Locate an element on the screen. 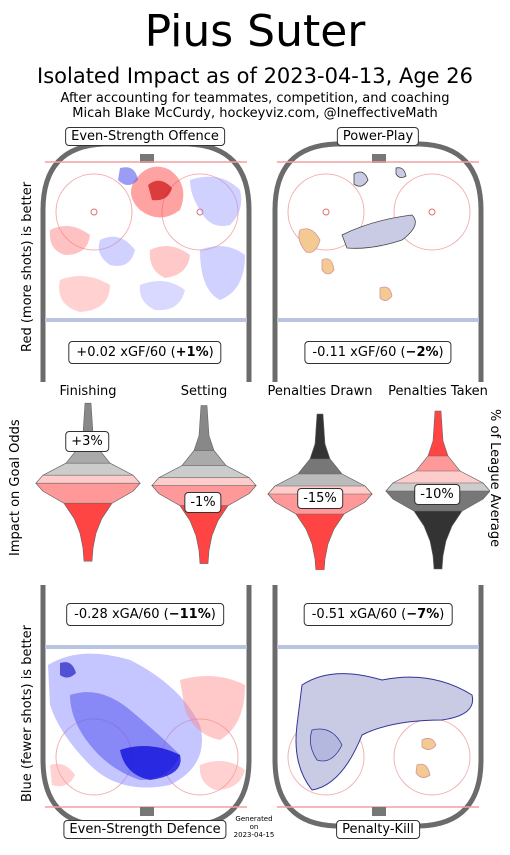 Image resolution: width=510 pixels, height=855 pixels. generated-line-2: on is located at coordinates (254, 827).